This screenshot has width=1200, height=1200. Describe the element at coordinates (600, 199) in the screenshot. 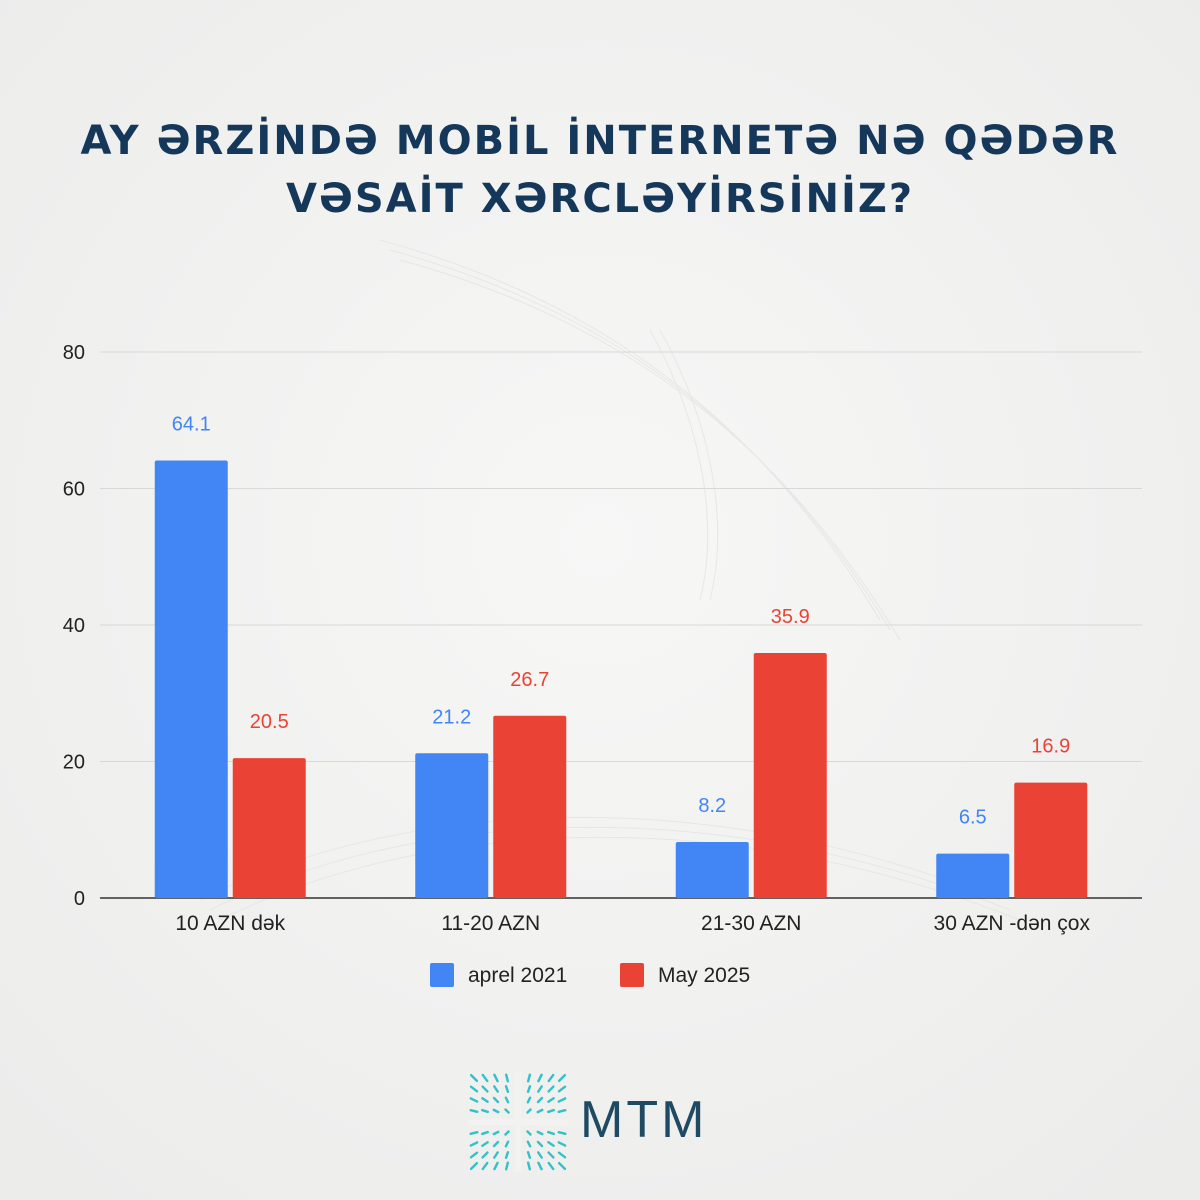

I see `chart-title-line-2: VƏSAİT XƏRCLƏYİRSİNİZ?` at that location.